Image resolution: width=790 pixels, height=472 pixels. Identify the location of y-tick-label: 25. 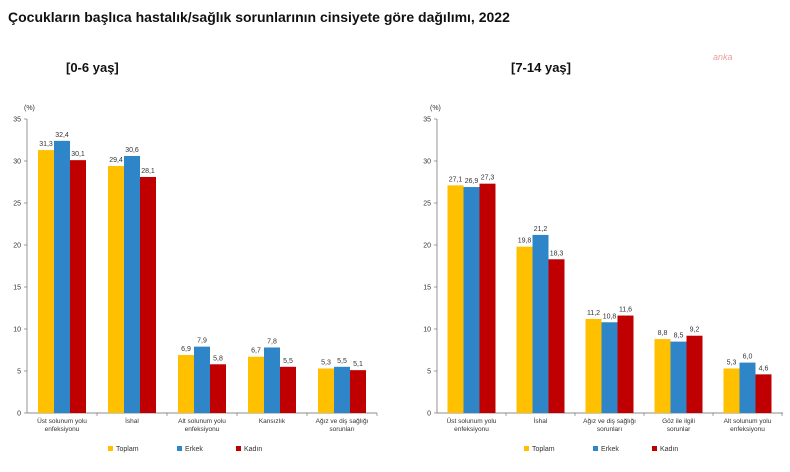
(17, 204).